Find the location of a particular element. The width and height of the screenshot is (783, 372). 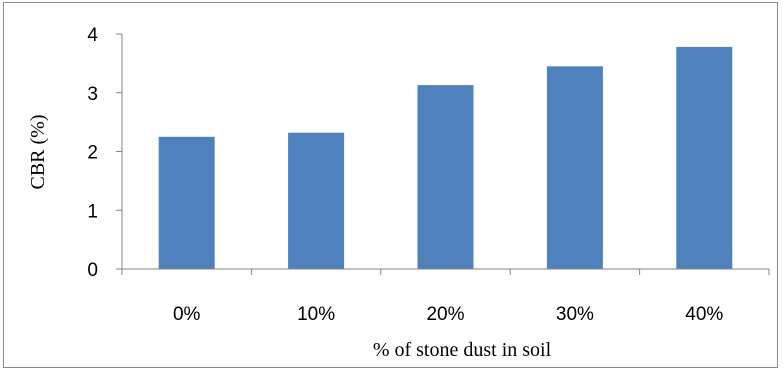

x-axis-title: % of stone dust in soil is located at coordinates (462, 350).